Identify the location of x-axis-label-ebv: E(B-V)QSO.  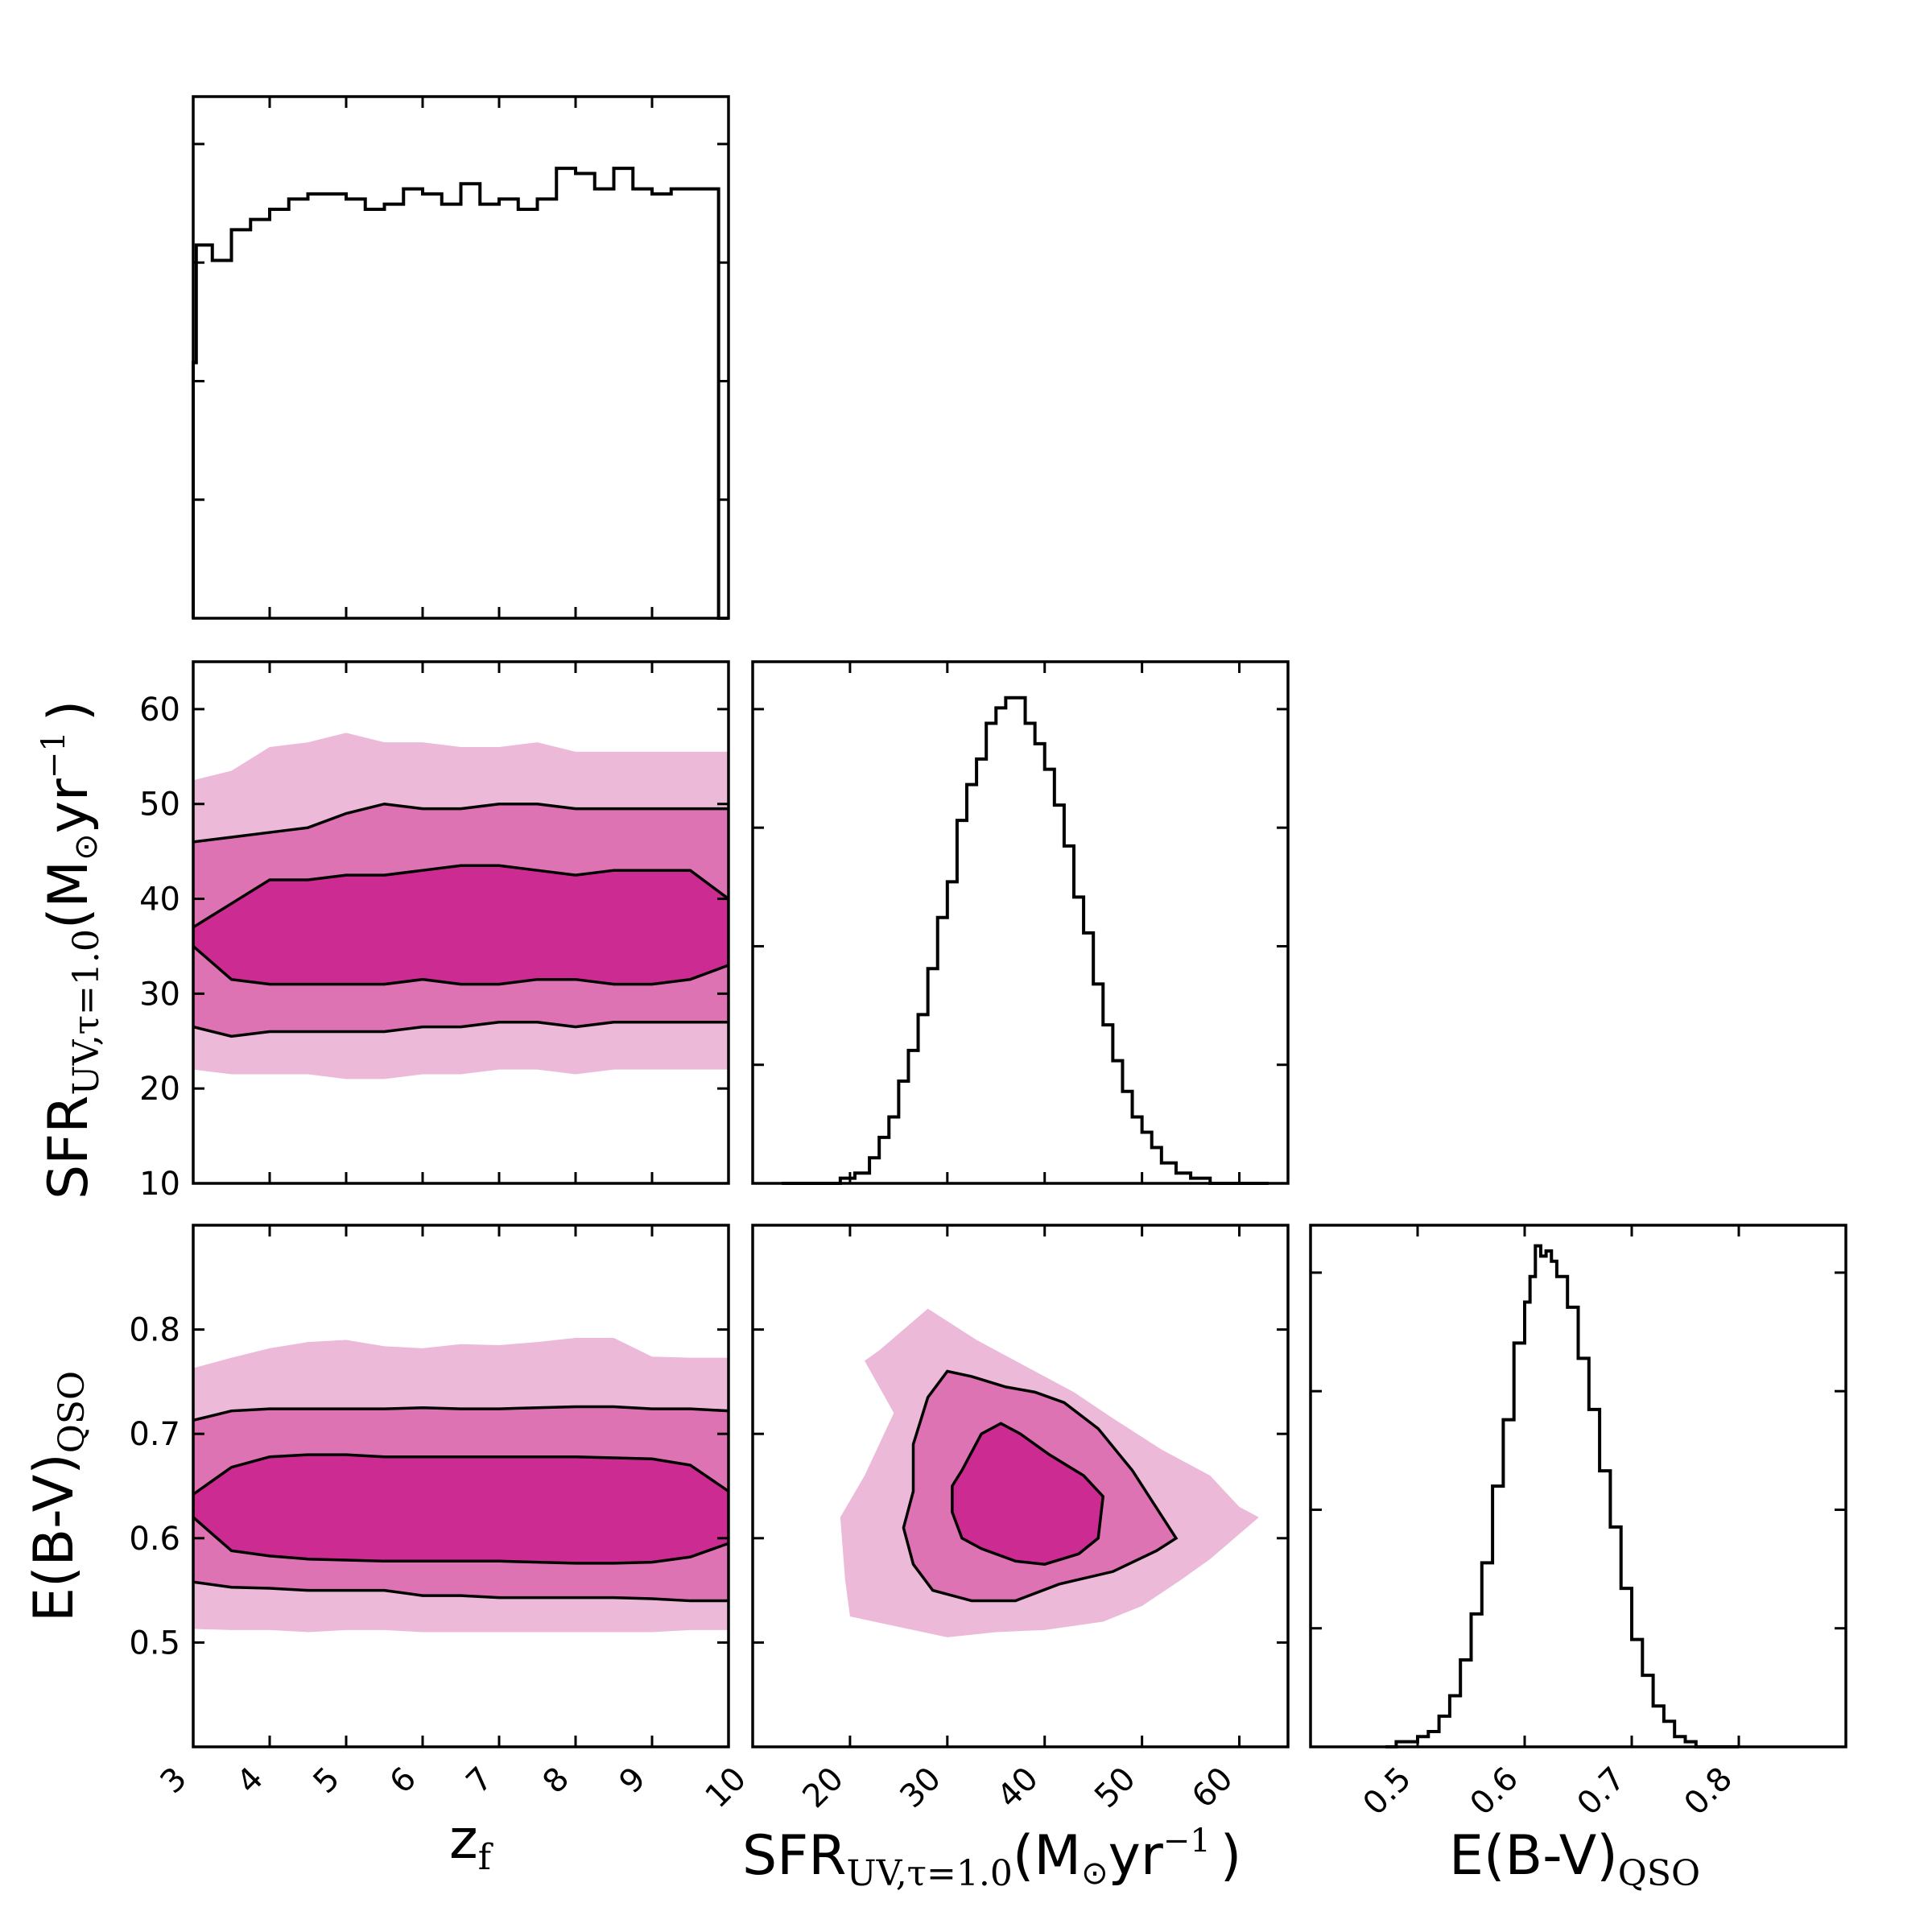
(1574, 1859).